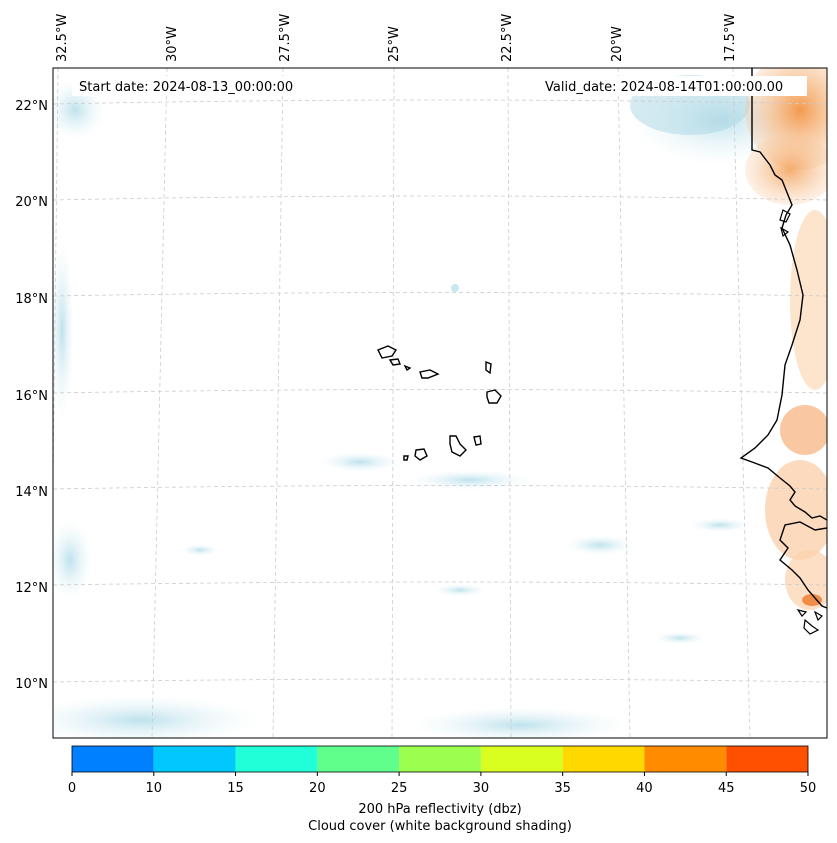  I want to click on lat-label-14n: 14°N, so click(31, 492).